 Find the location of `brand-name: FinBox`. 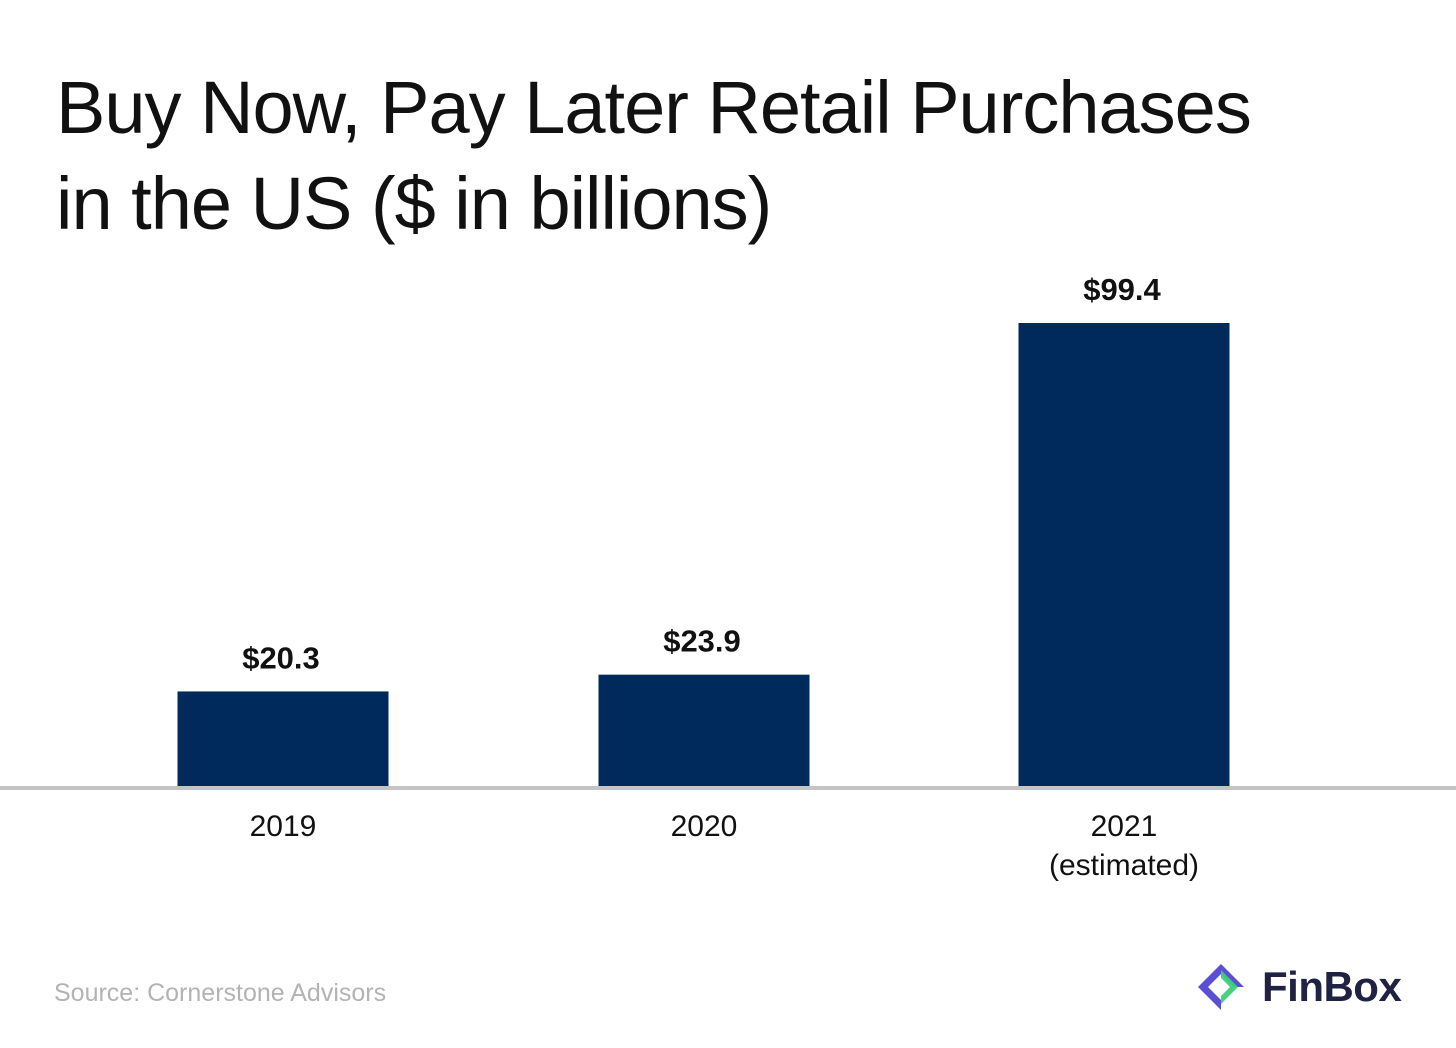

brand-name: FinBox is located at coordinates (1332, 986).